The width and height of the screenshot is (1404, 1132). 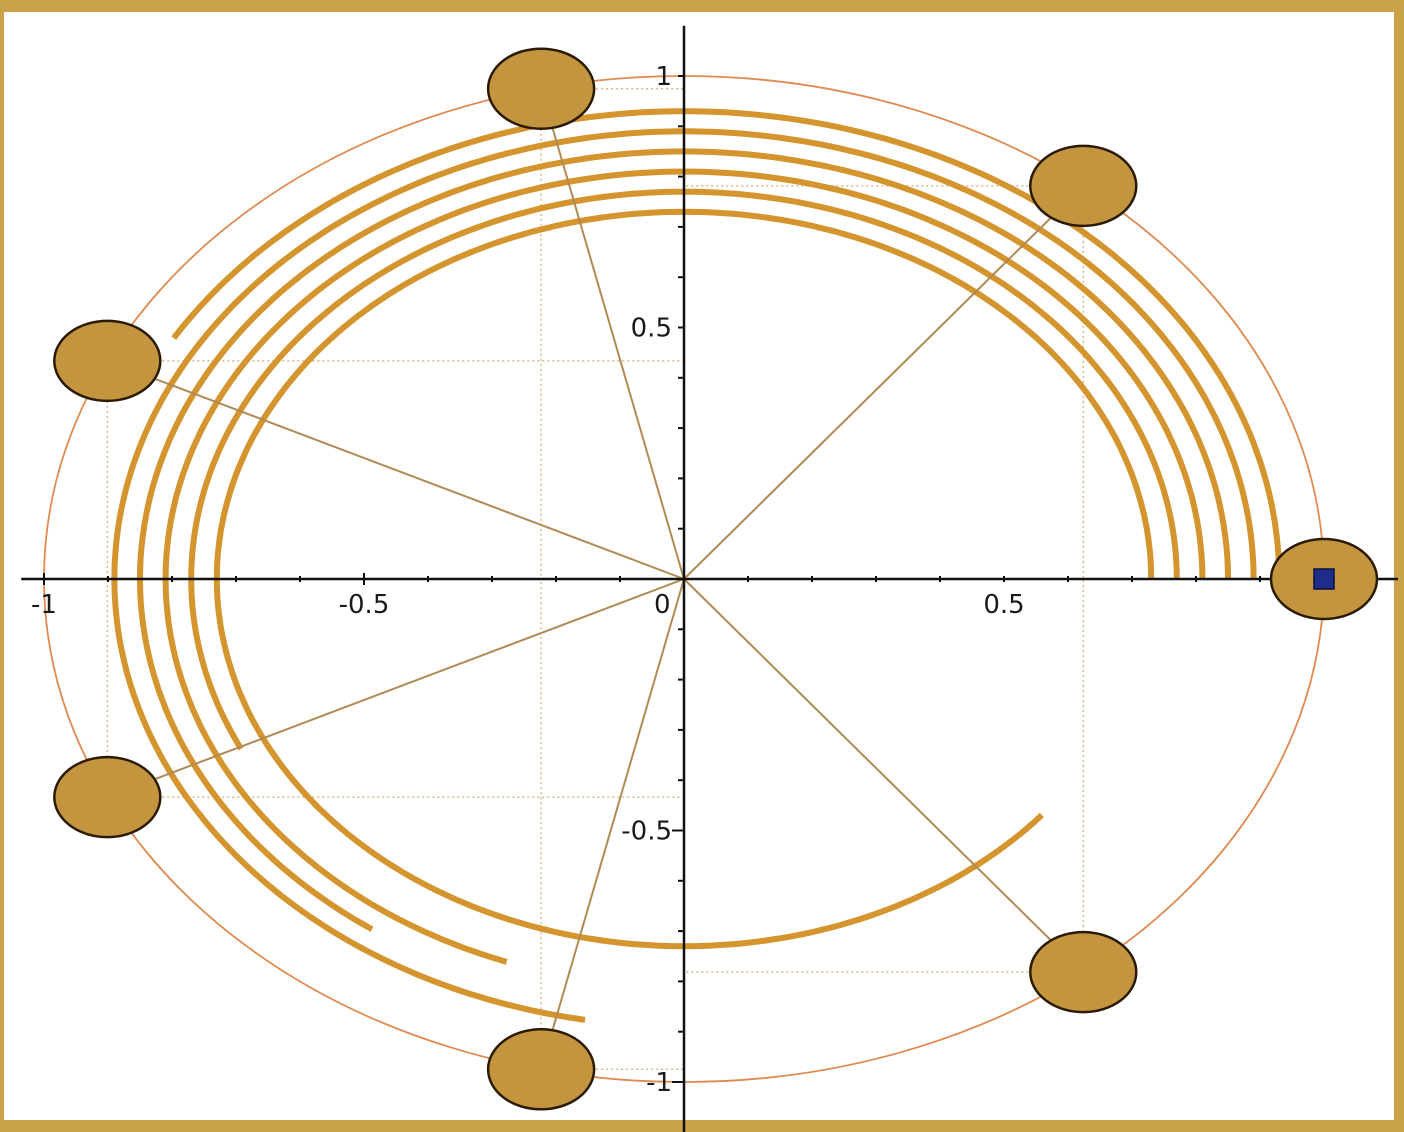 What do you see at coordinates (1003, 605) in the screenshot?
I see `x-tick-label: 0.5` at bounding box center [1003, 605].